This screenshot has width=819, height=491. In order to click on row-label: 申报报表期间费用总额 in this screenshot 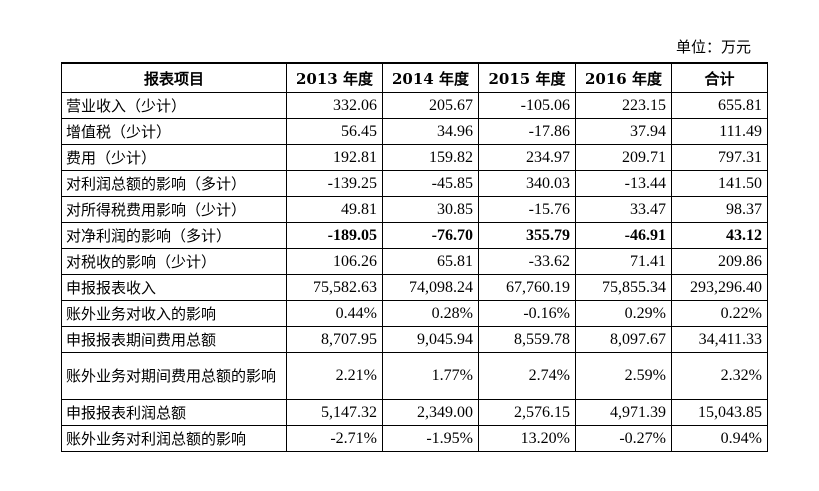, I will do `click(174, 339)`.